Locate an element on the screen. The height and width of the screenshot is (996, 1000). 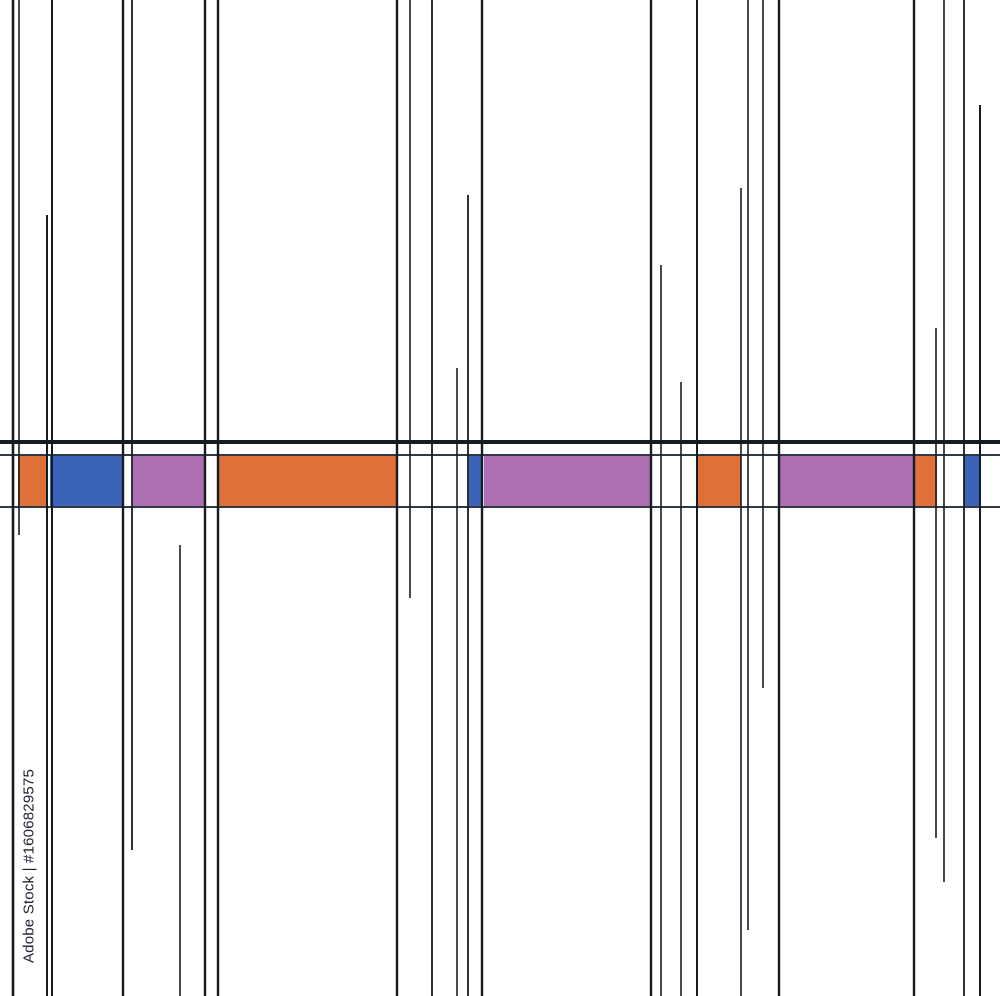
color-band is located at coordinates (499, 481).